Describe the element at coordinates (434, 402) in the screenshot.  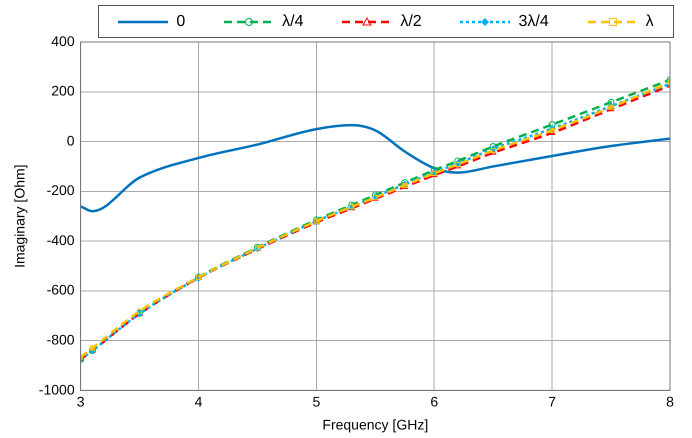
I see `x-tick-label: 6` at that location.